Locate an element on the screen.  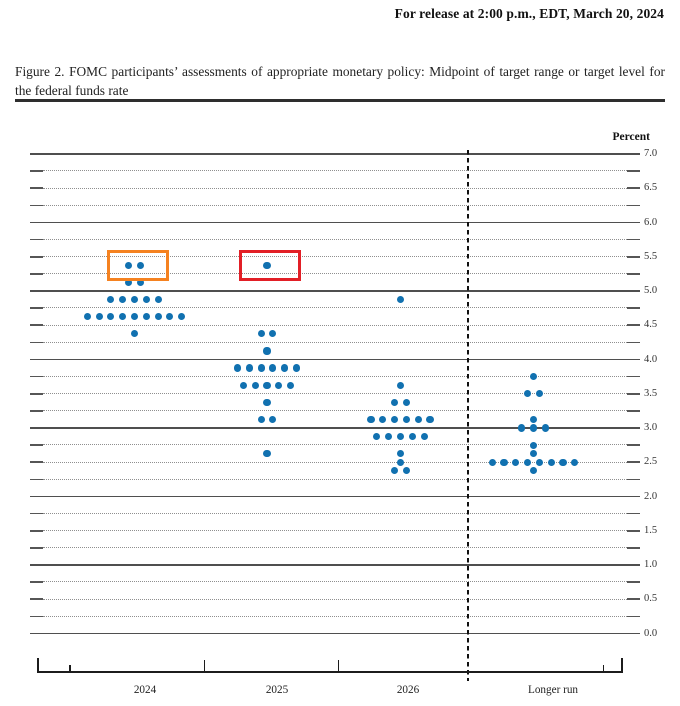
gridline-left-tick-3.50 is located at coordinates (36, 393).